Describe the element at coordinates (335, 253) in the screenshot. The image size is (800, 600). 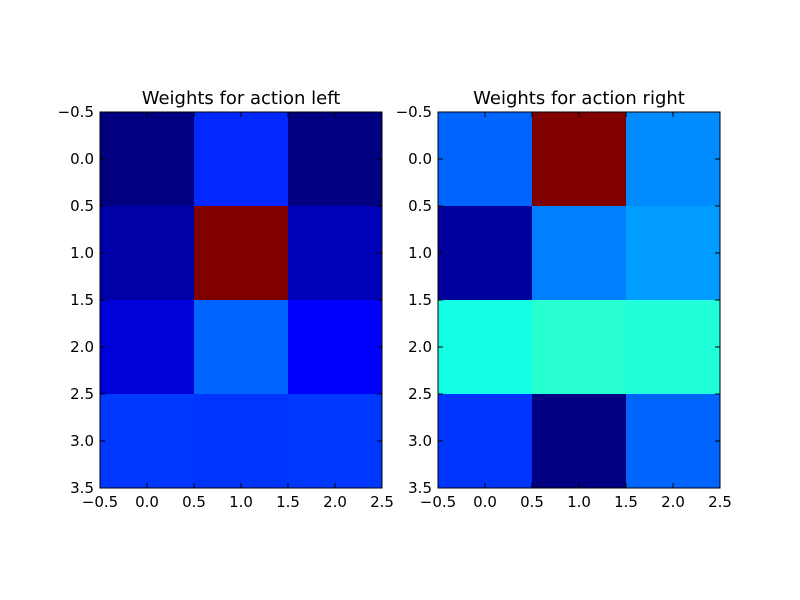
I see `heatmap-left-cell-r1-c2` at that location.